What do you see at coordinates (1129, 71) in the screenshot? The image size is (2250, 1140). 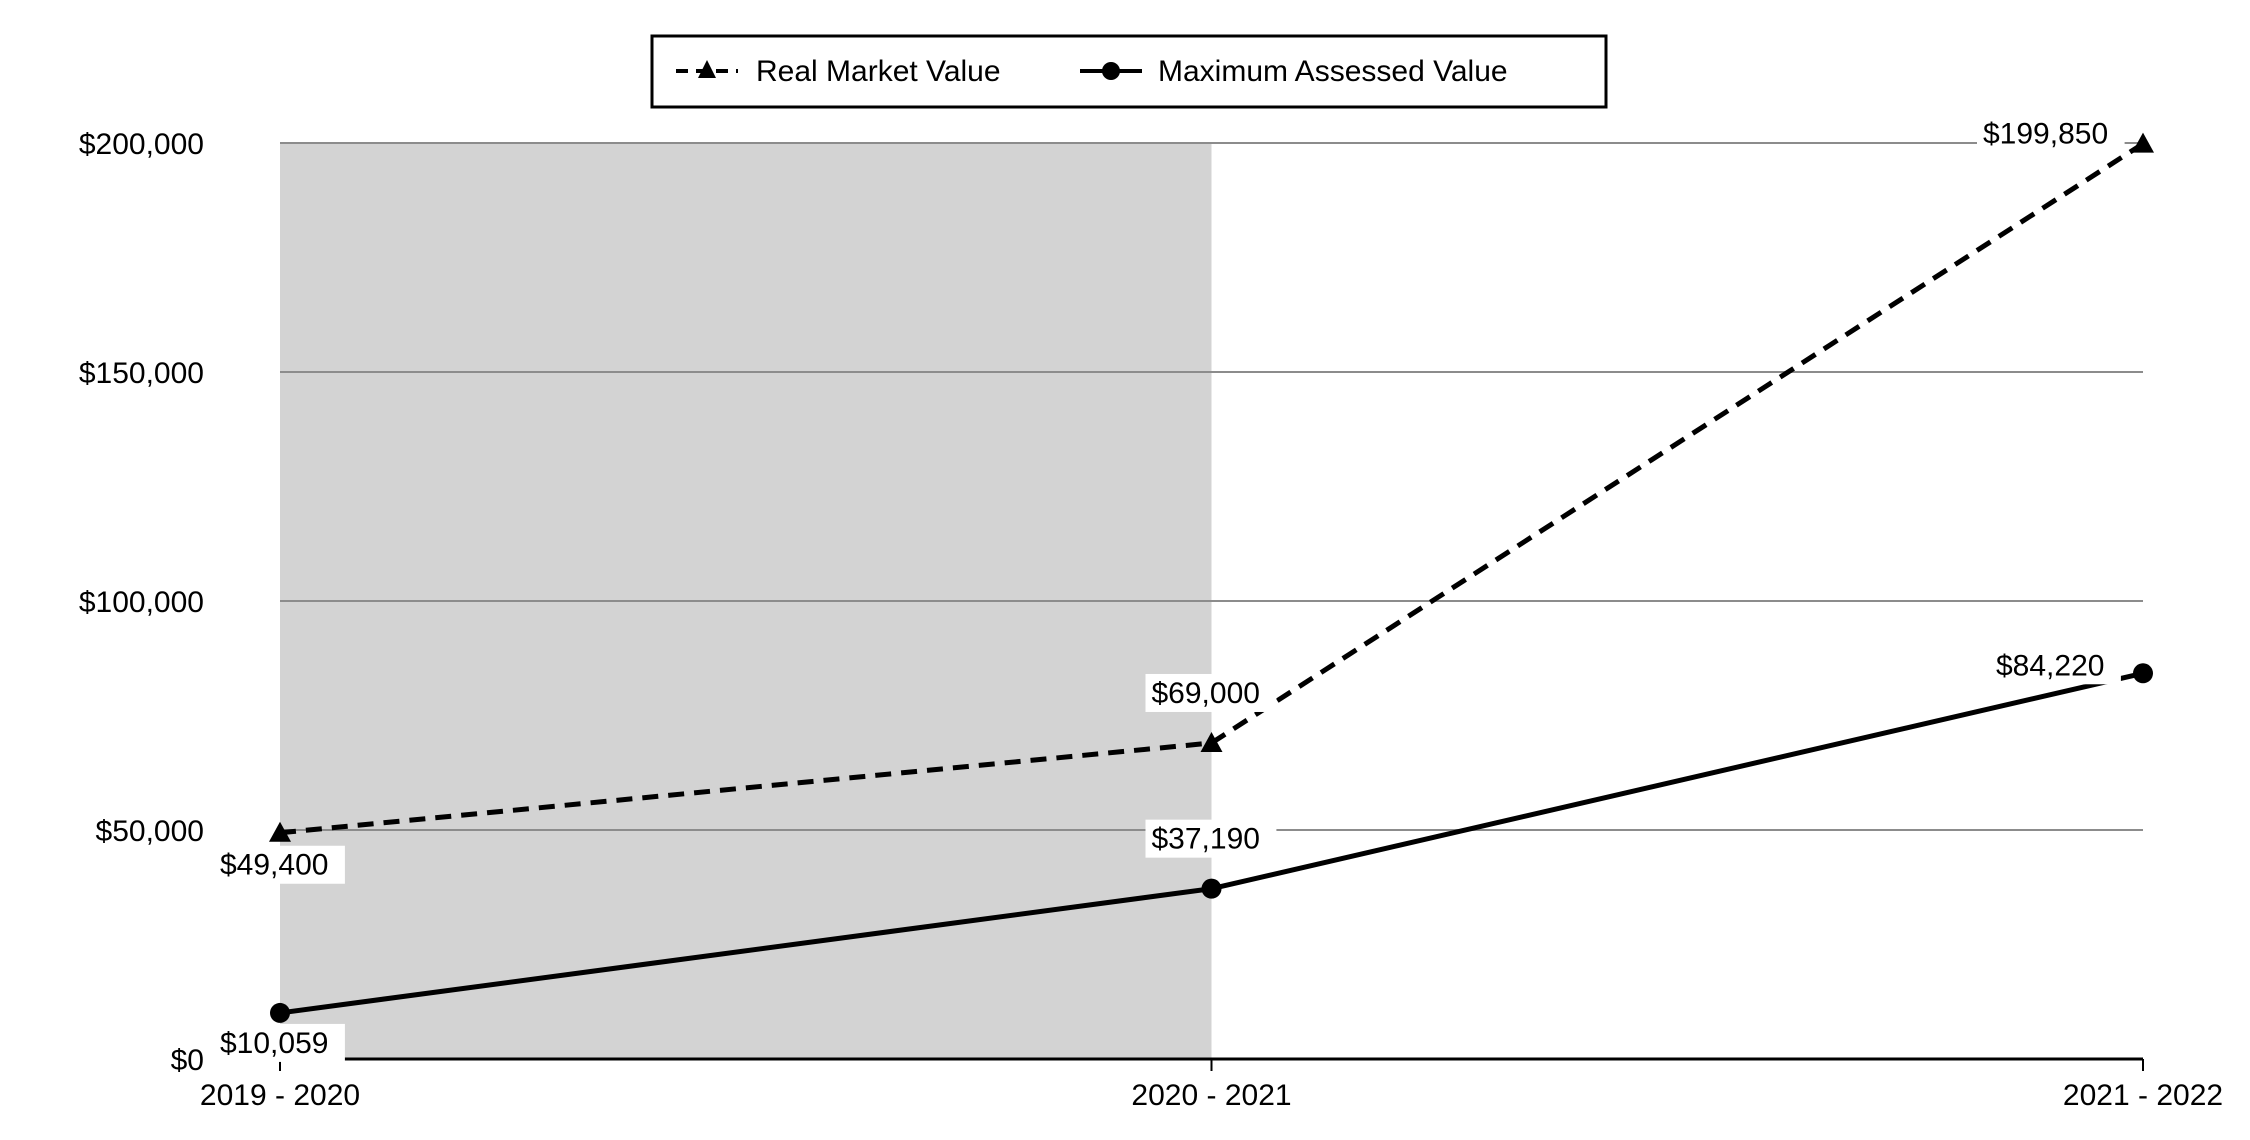 I see `legend: Real Market Value Maximum Assessed Value` at bounding box center [1129, 71].